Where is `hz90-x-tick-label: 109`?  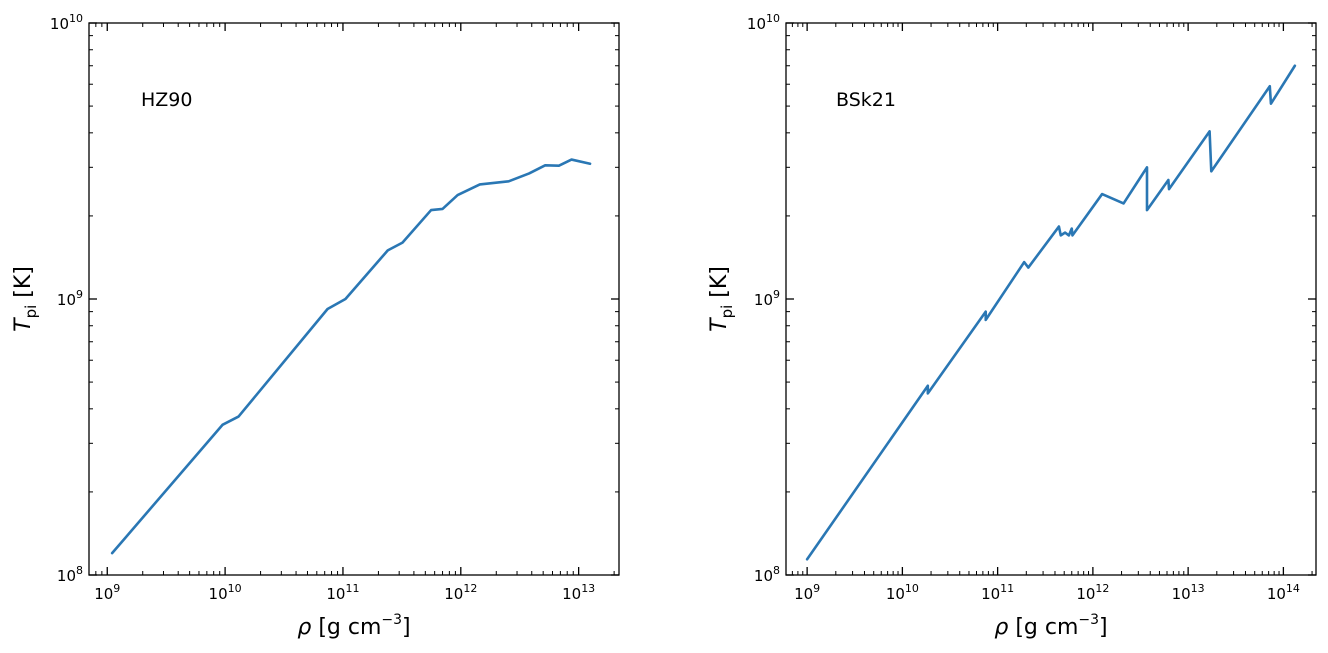
hz90-x-tick-label: 109 is located at coordinates (107, 592).